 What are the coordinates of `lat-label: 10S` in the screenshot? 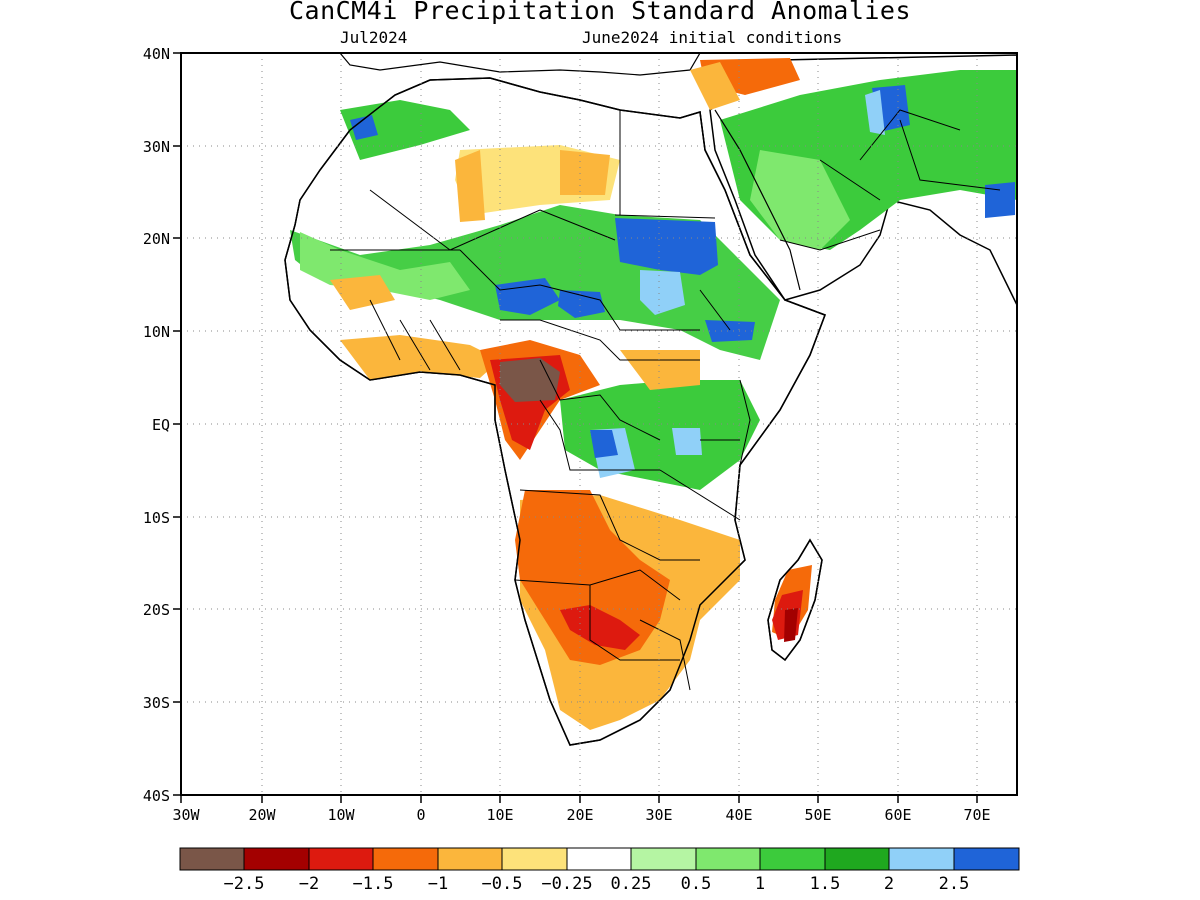 It's located at (156, 518).